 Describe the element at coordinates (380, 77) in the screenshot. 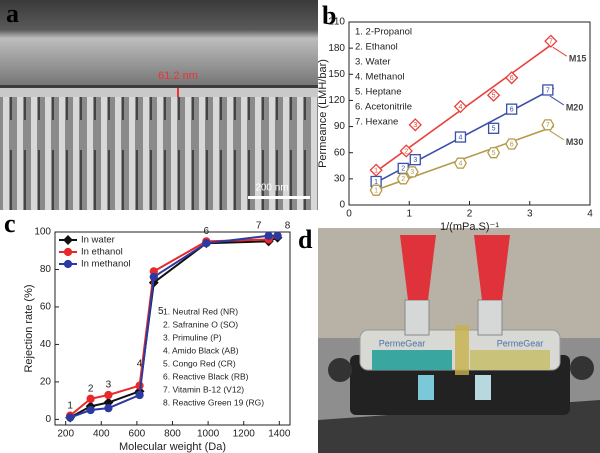

I see `annotation: 4. Methanol` at that location.